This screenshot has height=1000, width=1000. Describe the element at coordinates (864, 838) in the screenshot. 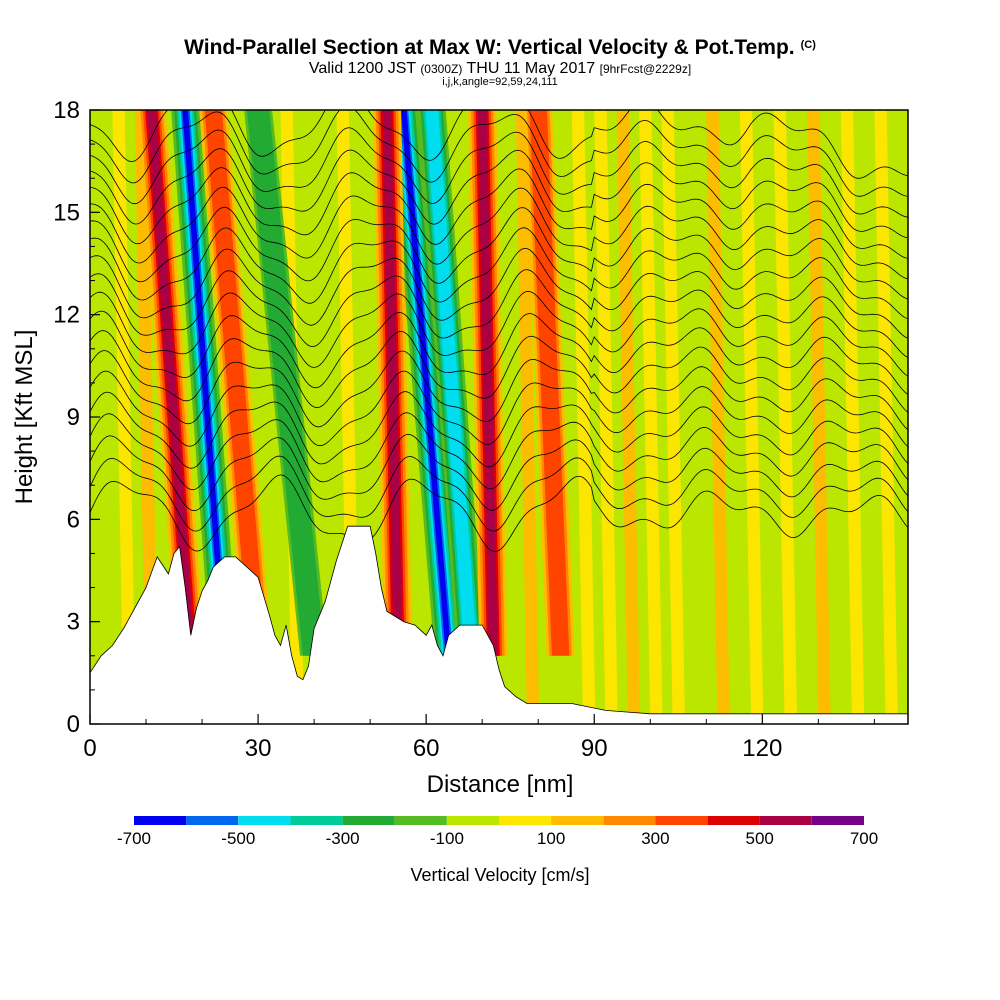

I see `colorbar-tick-label: 700` at that location.